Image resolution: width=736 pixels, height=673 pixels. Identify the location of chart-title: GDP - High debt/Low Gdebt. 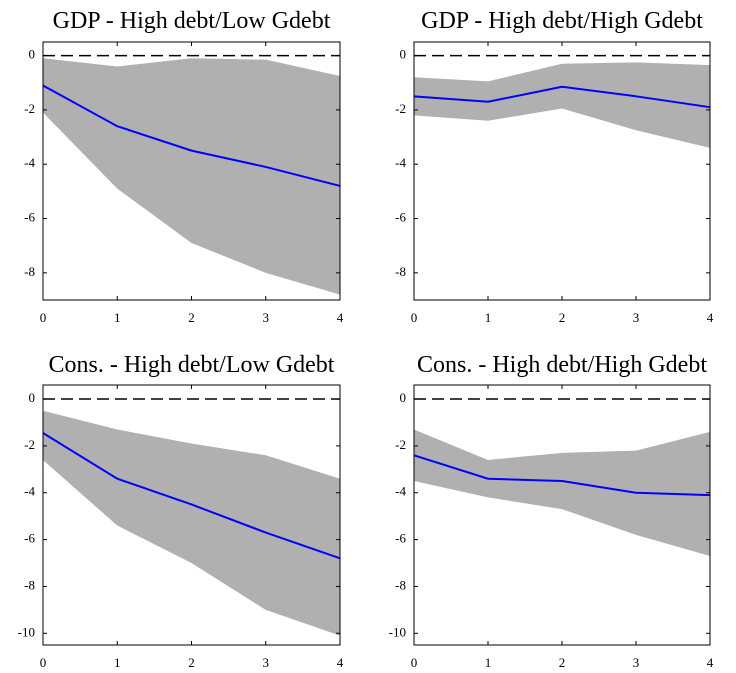
(192, 21).